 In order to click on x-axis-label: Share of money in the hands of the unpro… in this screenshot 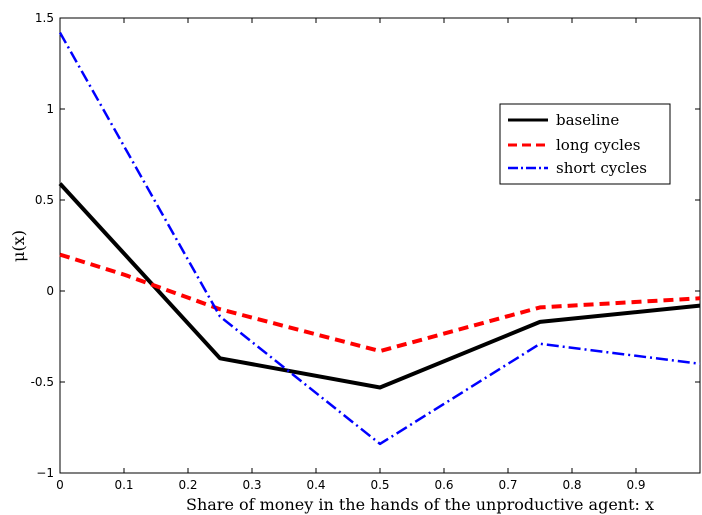, I will do `click(420, 504)`.